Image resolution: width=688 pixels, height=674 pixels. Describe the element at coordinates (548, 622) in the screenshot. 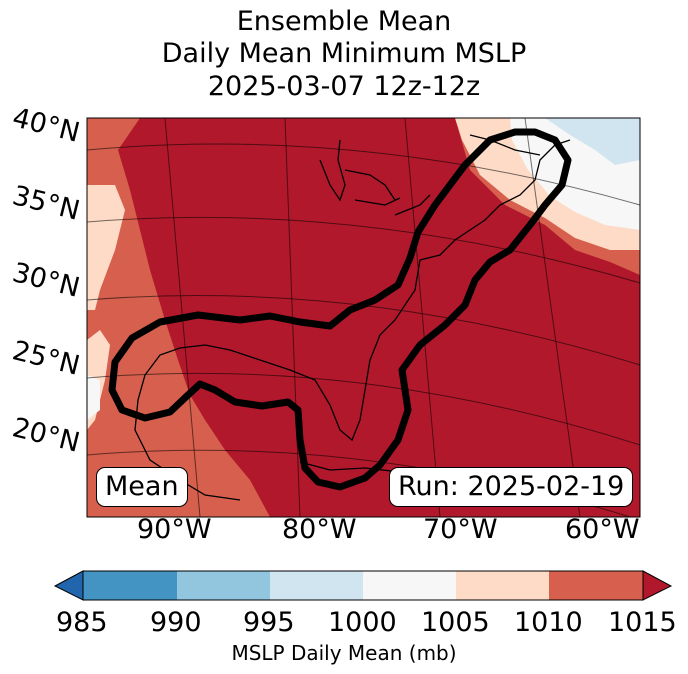

I see `colorbar-tick-1010: 1010` at that location.